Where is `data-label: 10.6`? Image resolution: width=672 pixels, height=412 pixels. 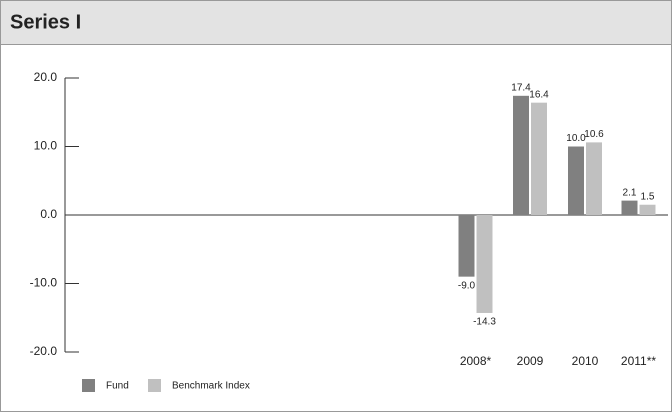 data-label: 10.6 is located at coordinates (594, 134).